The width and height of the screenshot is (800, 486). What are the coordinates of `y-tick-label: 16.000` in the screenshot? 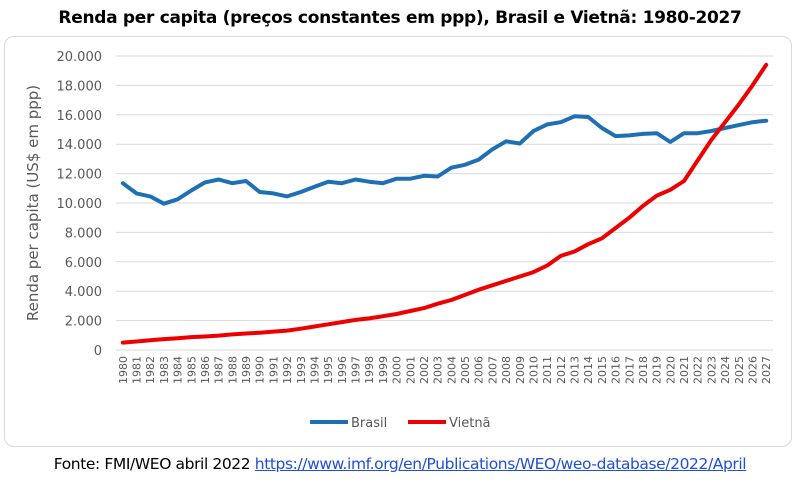 It's located at (80, 116).